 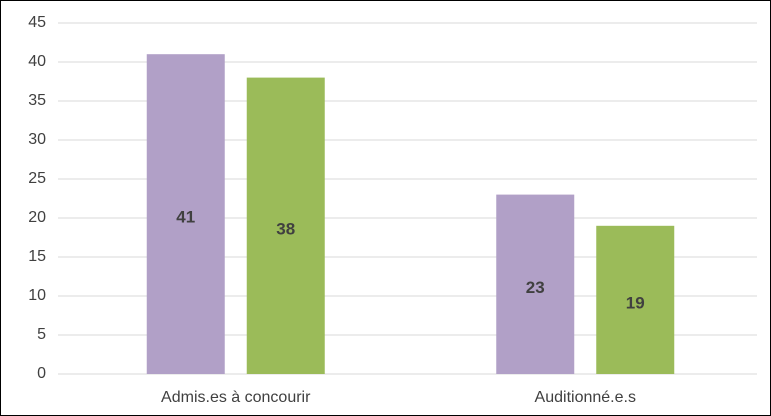 I want to click on y-tick-label: 45, so click(x=37, y=22).